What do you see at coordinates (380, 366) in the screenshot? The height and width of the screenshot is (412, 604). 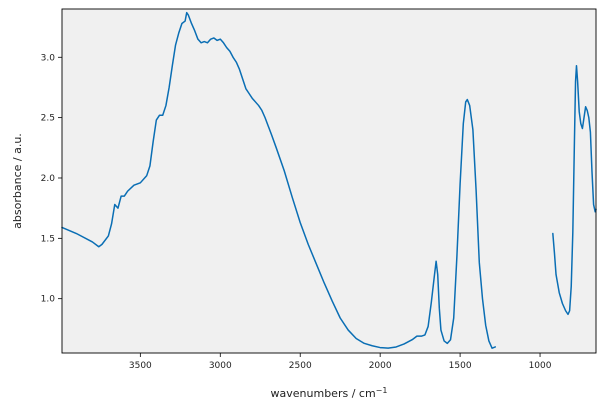 I see `x-tick-label: 2000` at bounding box center [380, 366].